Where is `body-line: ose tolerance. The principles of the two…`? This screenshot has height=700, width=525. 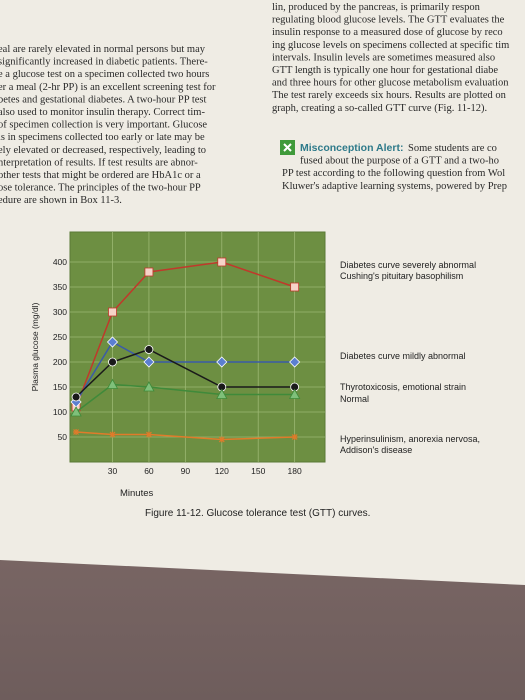
body-line: ose tolerance. The principles of the two… is located at coordinates (100, 188).